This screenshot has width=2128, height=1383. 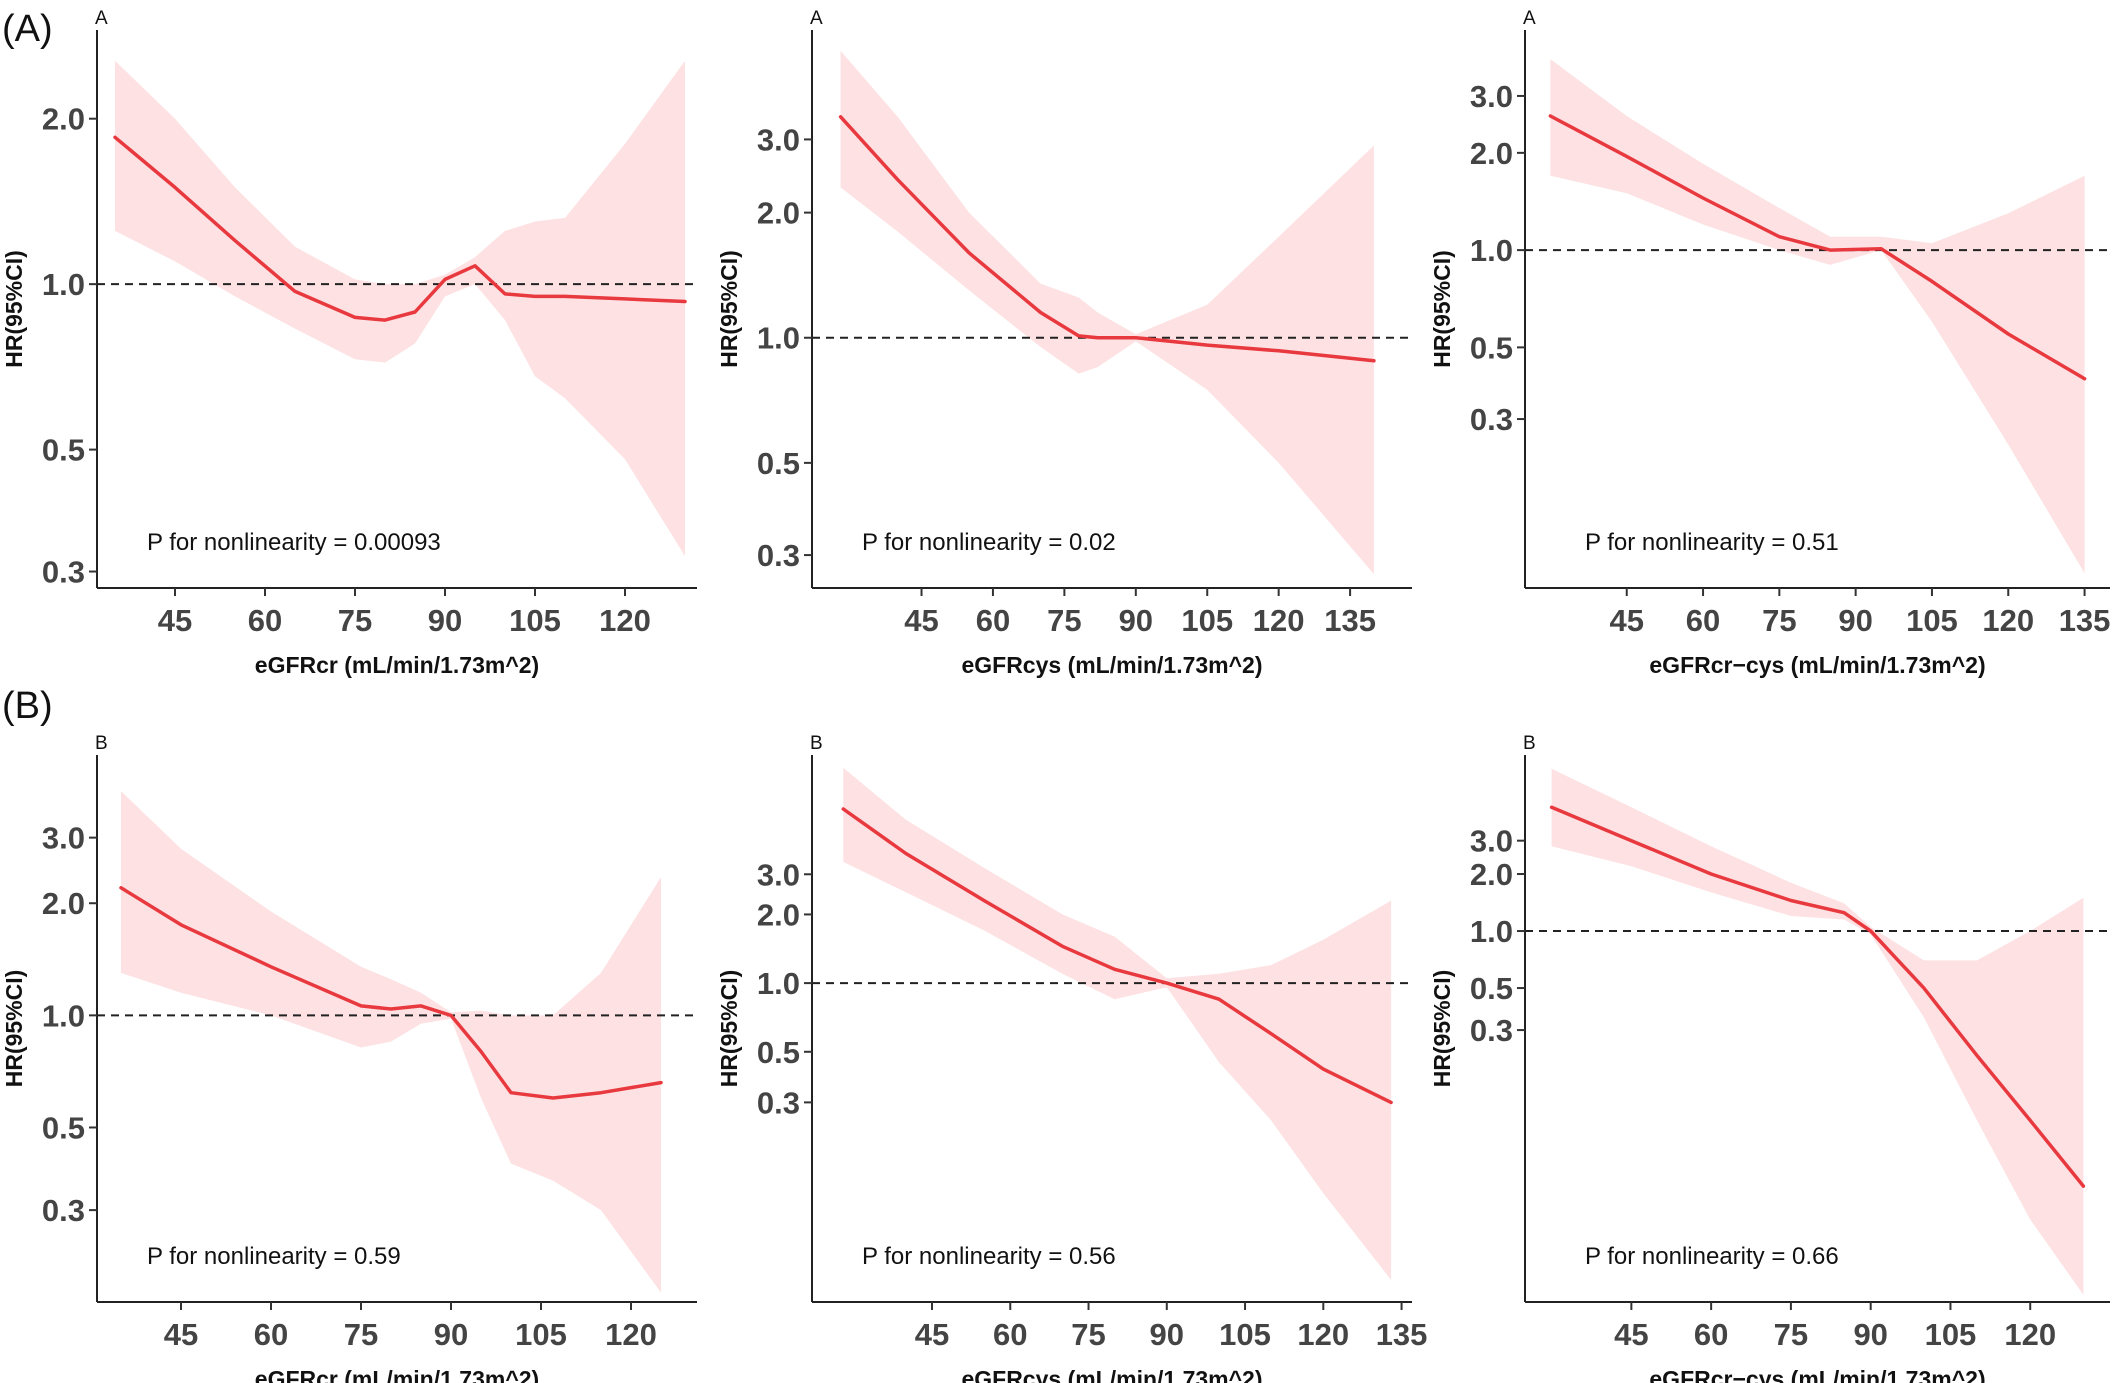 I want to click on nonlinearity-annotation: P for nonlinearity = 0.02, so click(x=989, y=542).